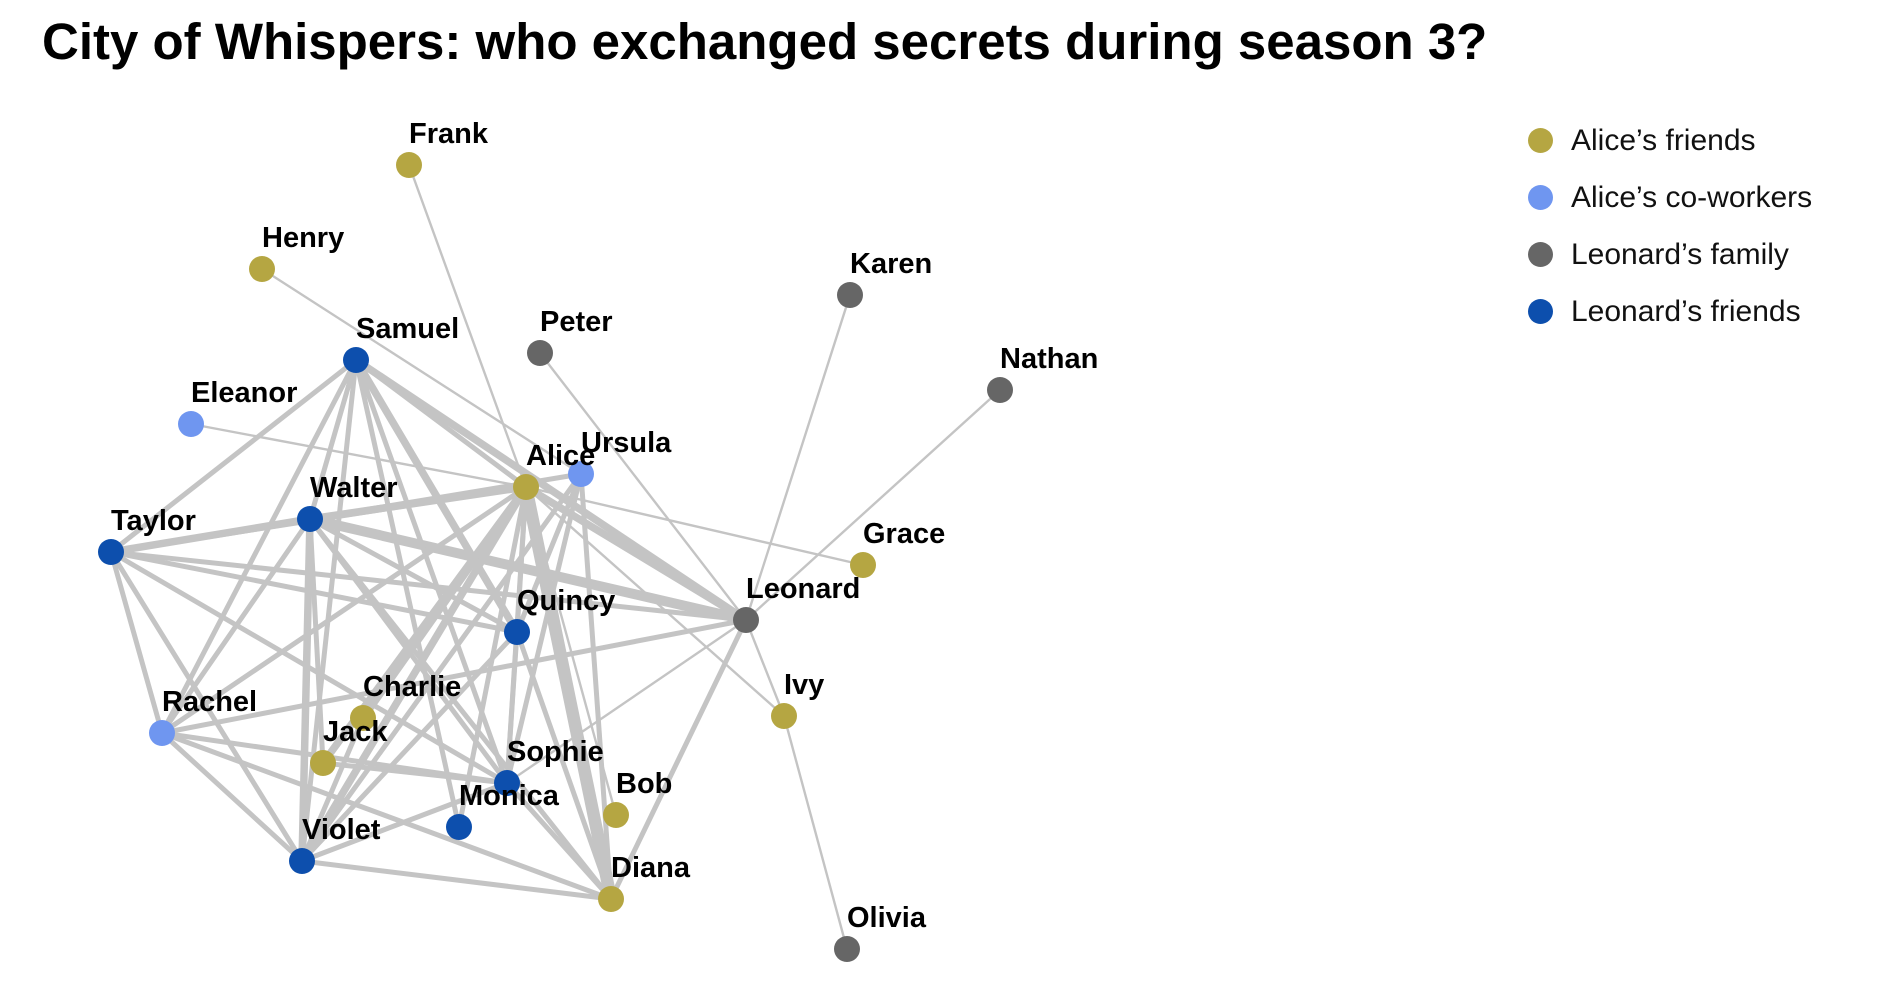 Image resolution: width=1886 pixels, height=986 pixels. I want to click on node-ivy, so click(784, 716).